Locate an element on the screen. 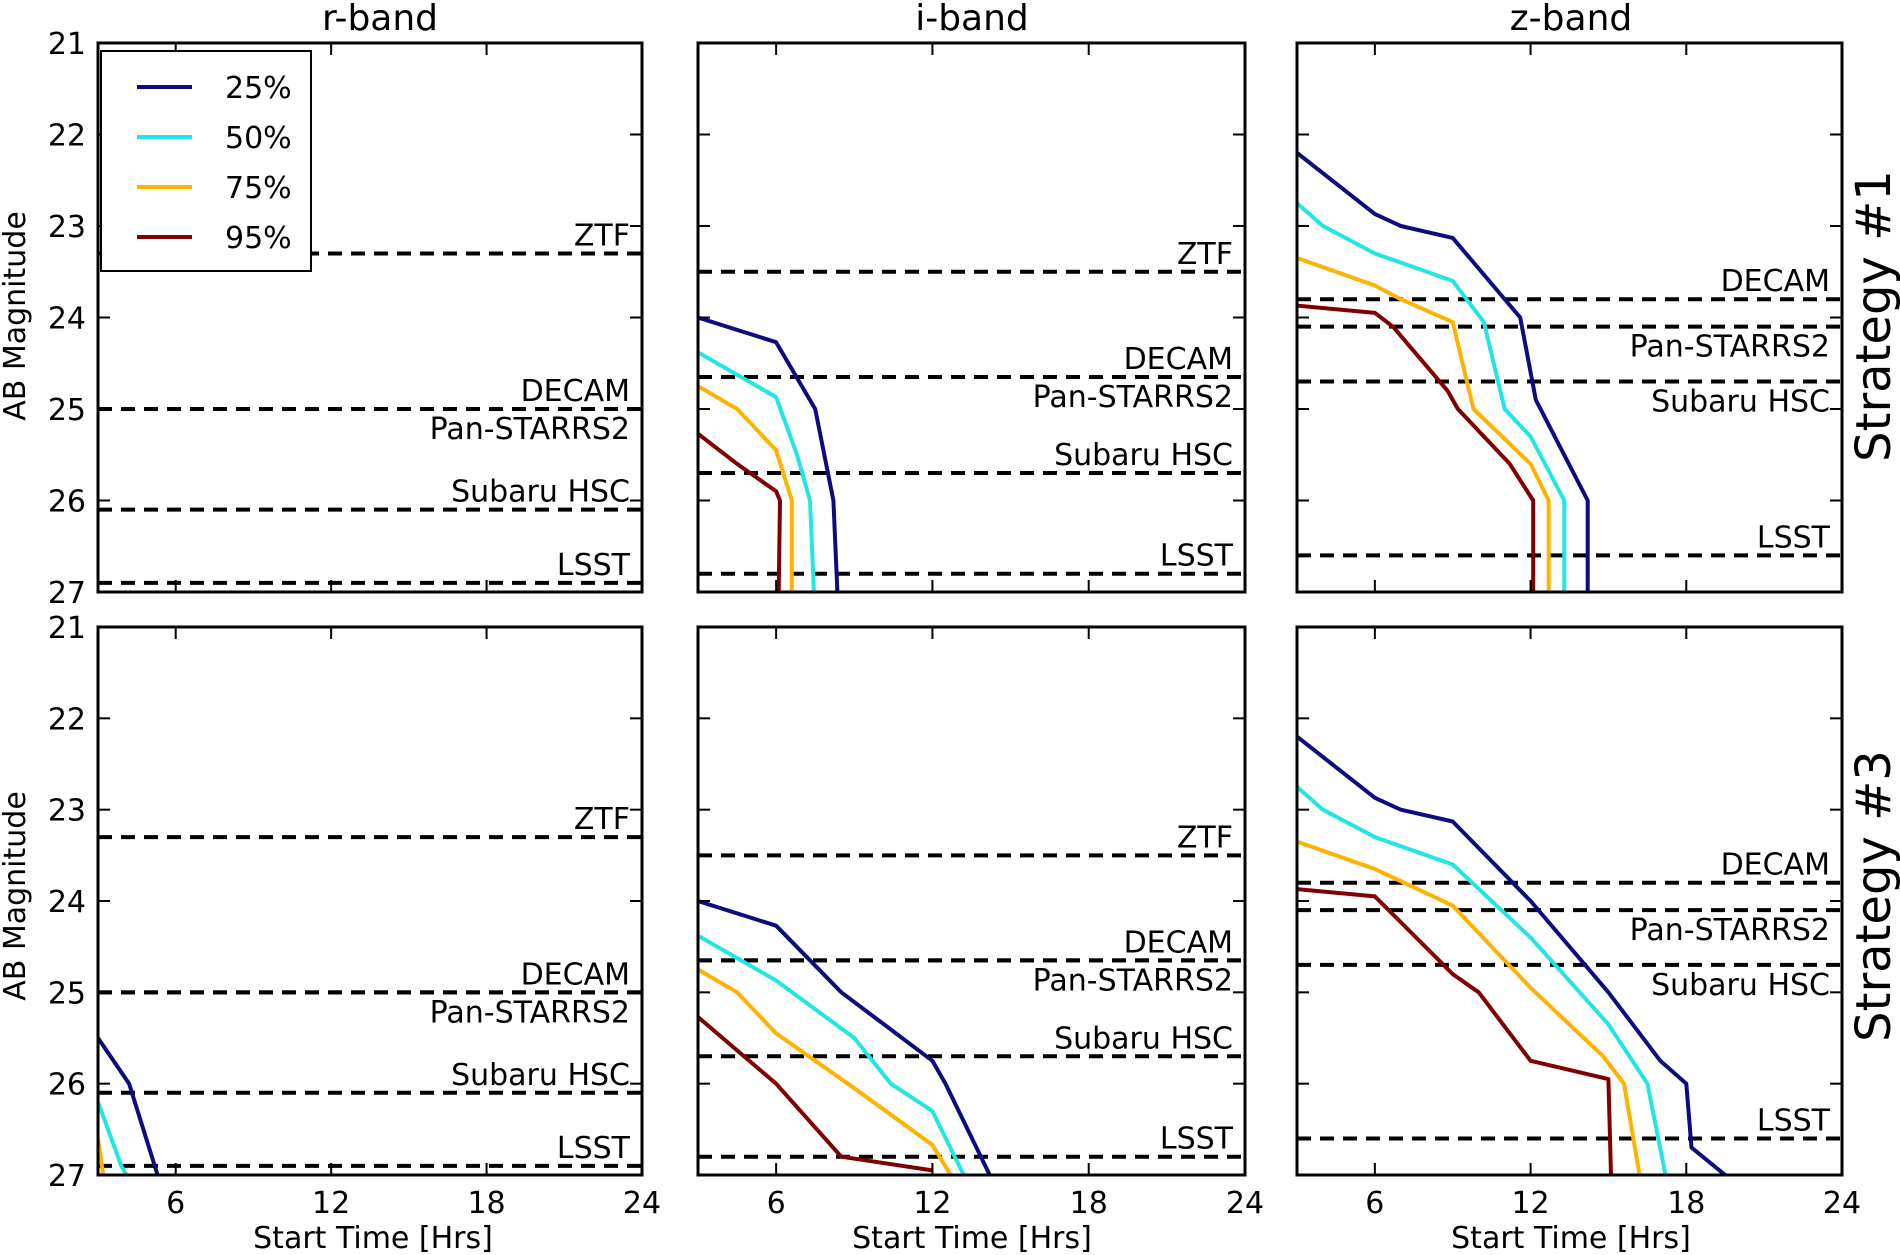 Image resolution: width=1900 pixels, height=1255 pixels. row-labels: Strategy #1 Strategy #3 is located at coordinates (1873, 606).